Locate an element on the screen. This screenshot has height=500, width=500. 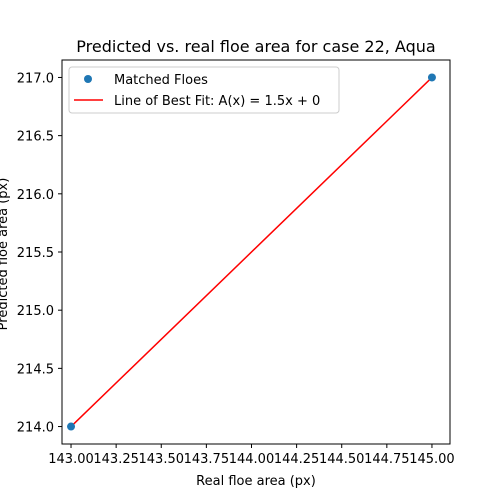
y-axis: 214.0 214.5 215.0 215.5 216.0 216.5 217.0 is located at coordinates (39, 253).